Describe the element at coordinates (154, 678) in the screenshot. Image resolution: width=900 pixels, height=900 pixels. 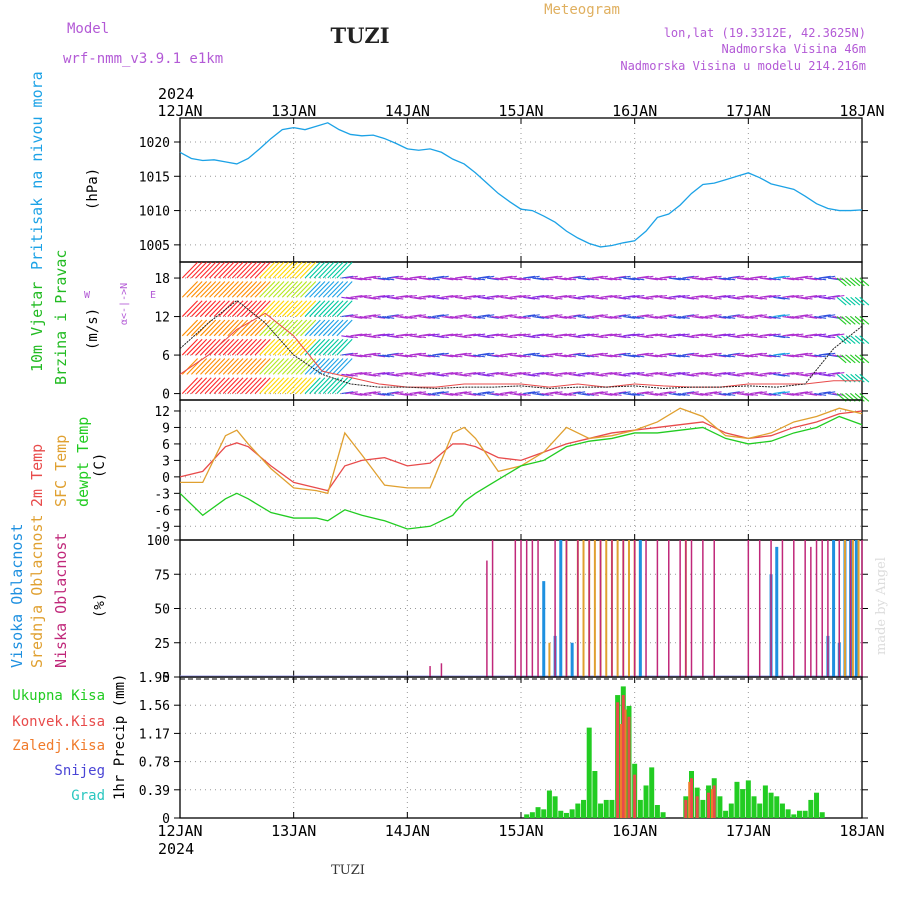
I see `precip-ytick-label: 1.95` at that location.